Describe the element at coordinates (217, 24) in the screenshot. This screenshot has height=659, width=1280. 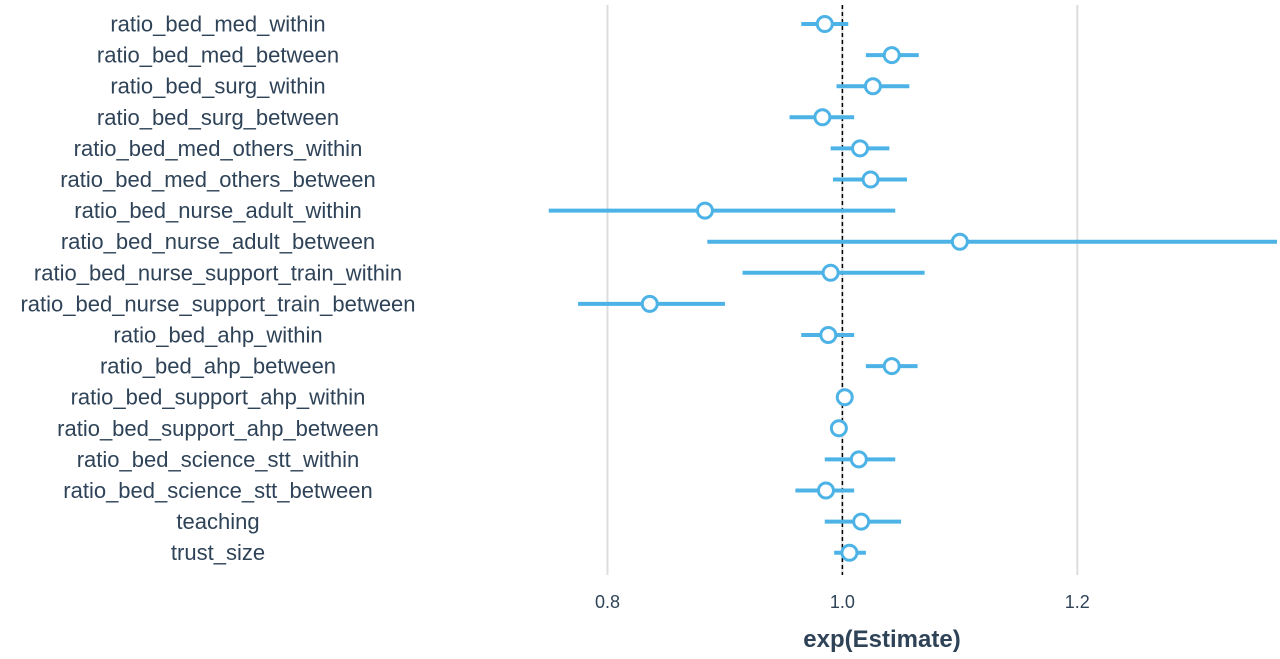
I see `term-label: ratio_bed_med_within` at that location.